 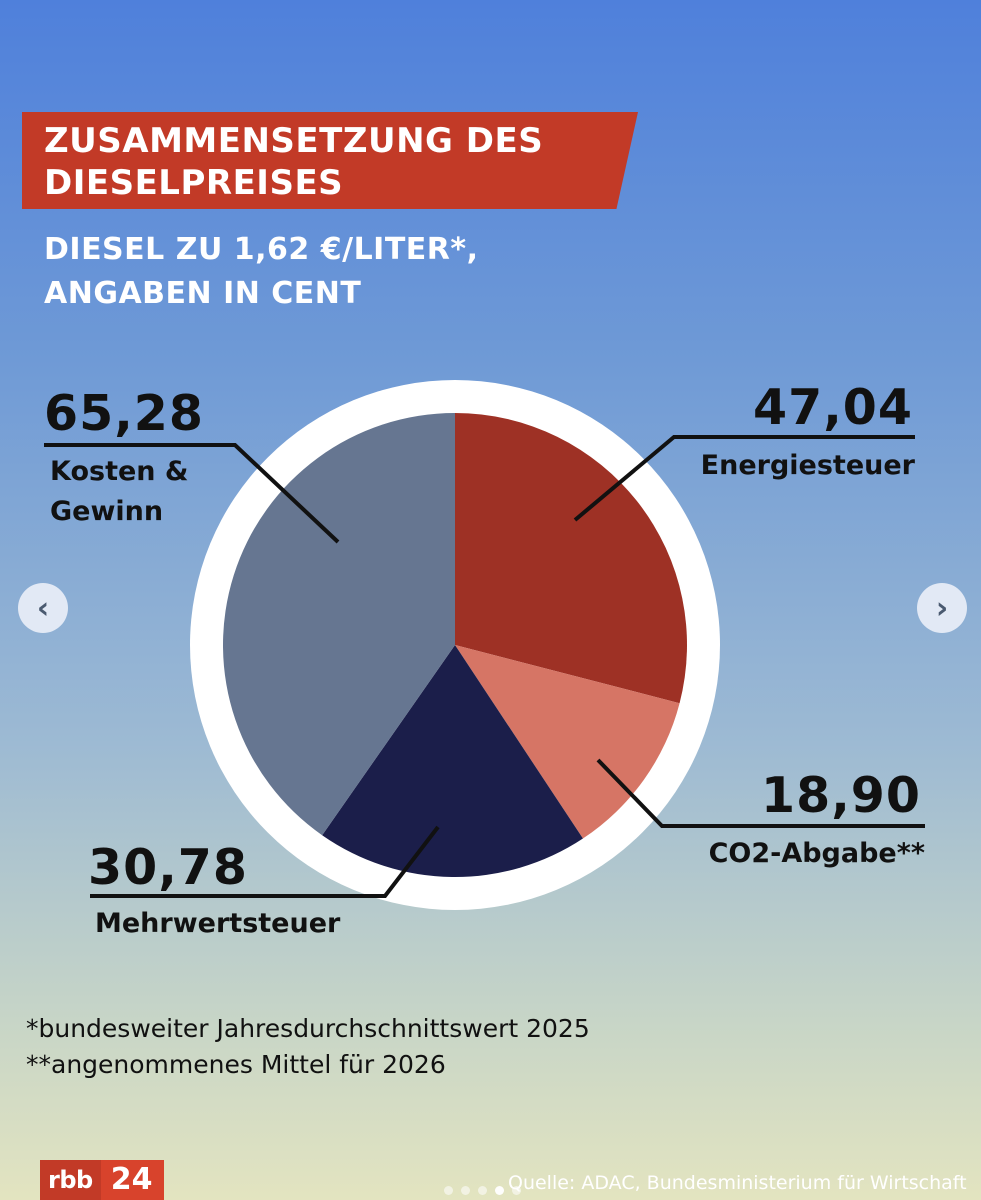 I want to click on label-kosten-line-2: Gewinn, so click(x=107, y=511).